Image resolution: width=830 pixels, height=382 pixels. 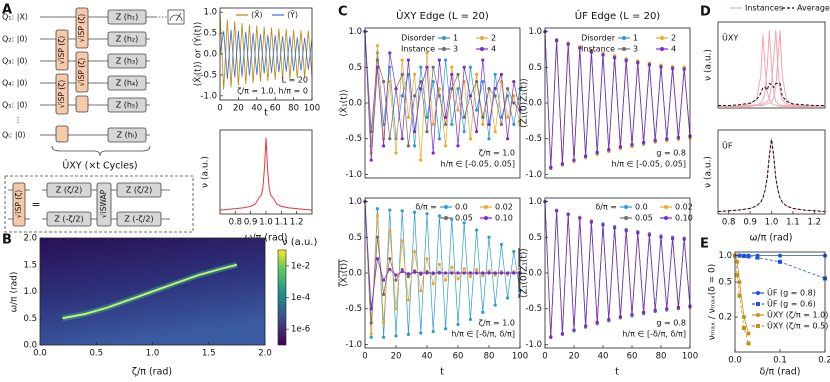 What do you see at coordinates (292, 14) in the screenshot?
I see `legend-label: ⟨Ŷ⟩` at bounding box center [292, 14].